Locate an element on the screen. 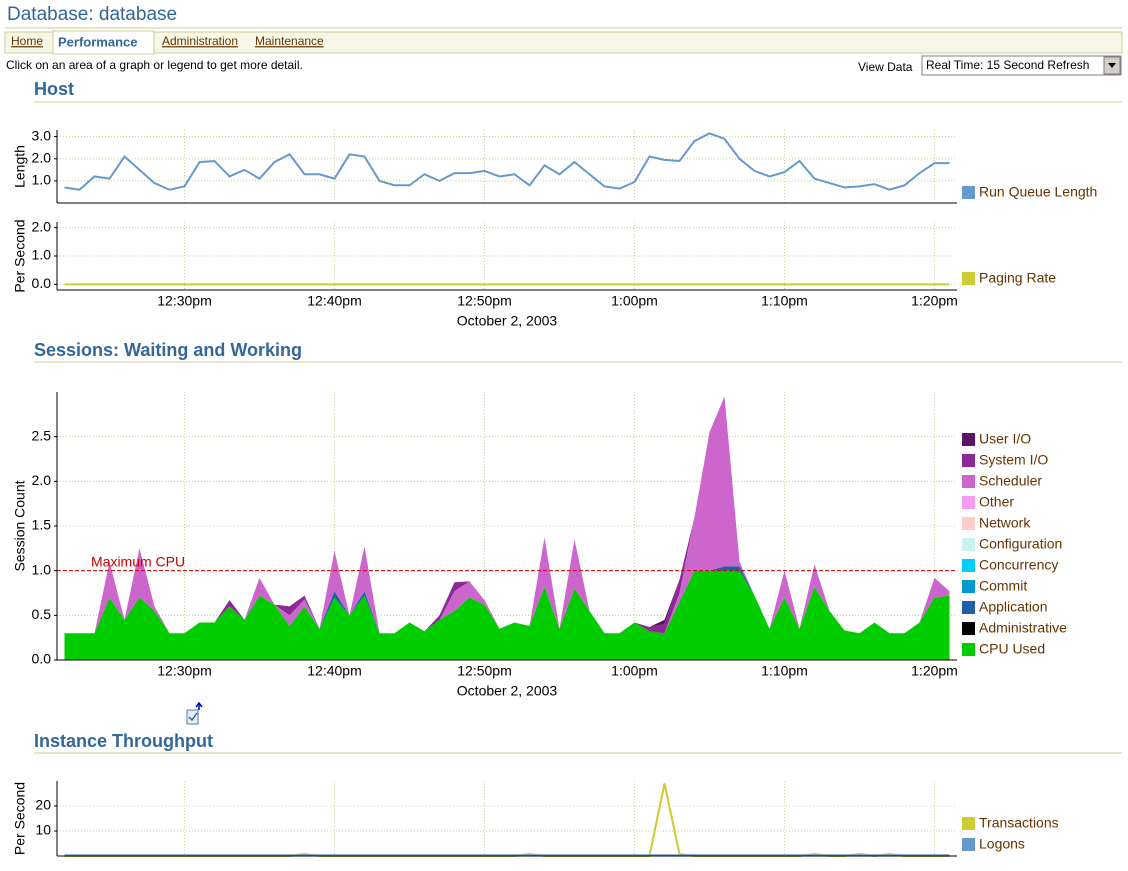  view-data-label: View Data is located at coordinates (885, 67).